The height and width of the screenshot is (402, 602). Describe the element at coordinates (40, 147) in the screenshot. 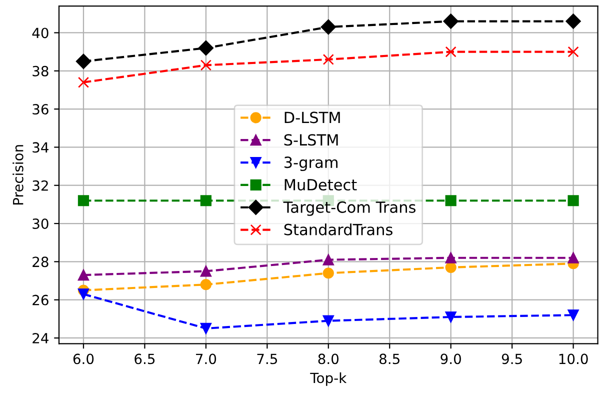

I see `y-tick-label: 34` at that location.